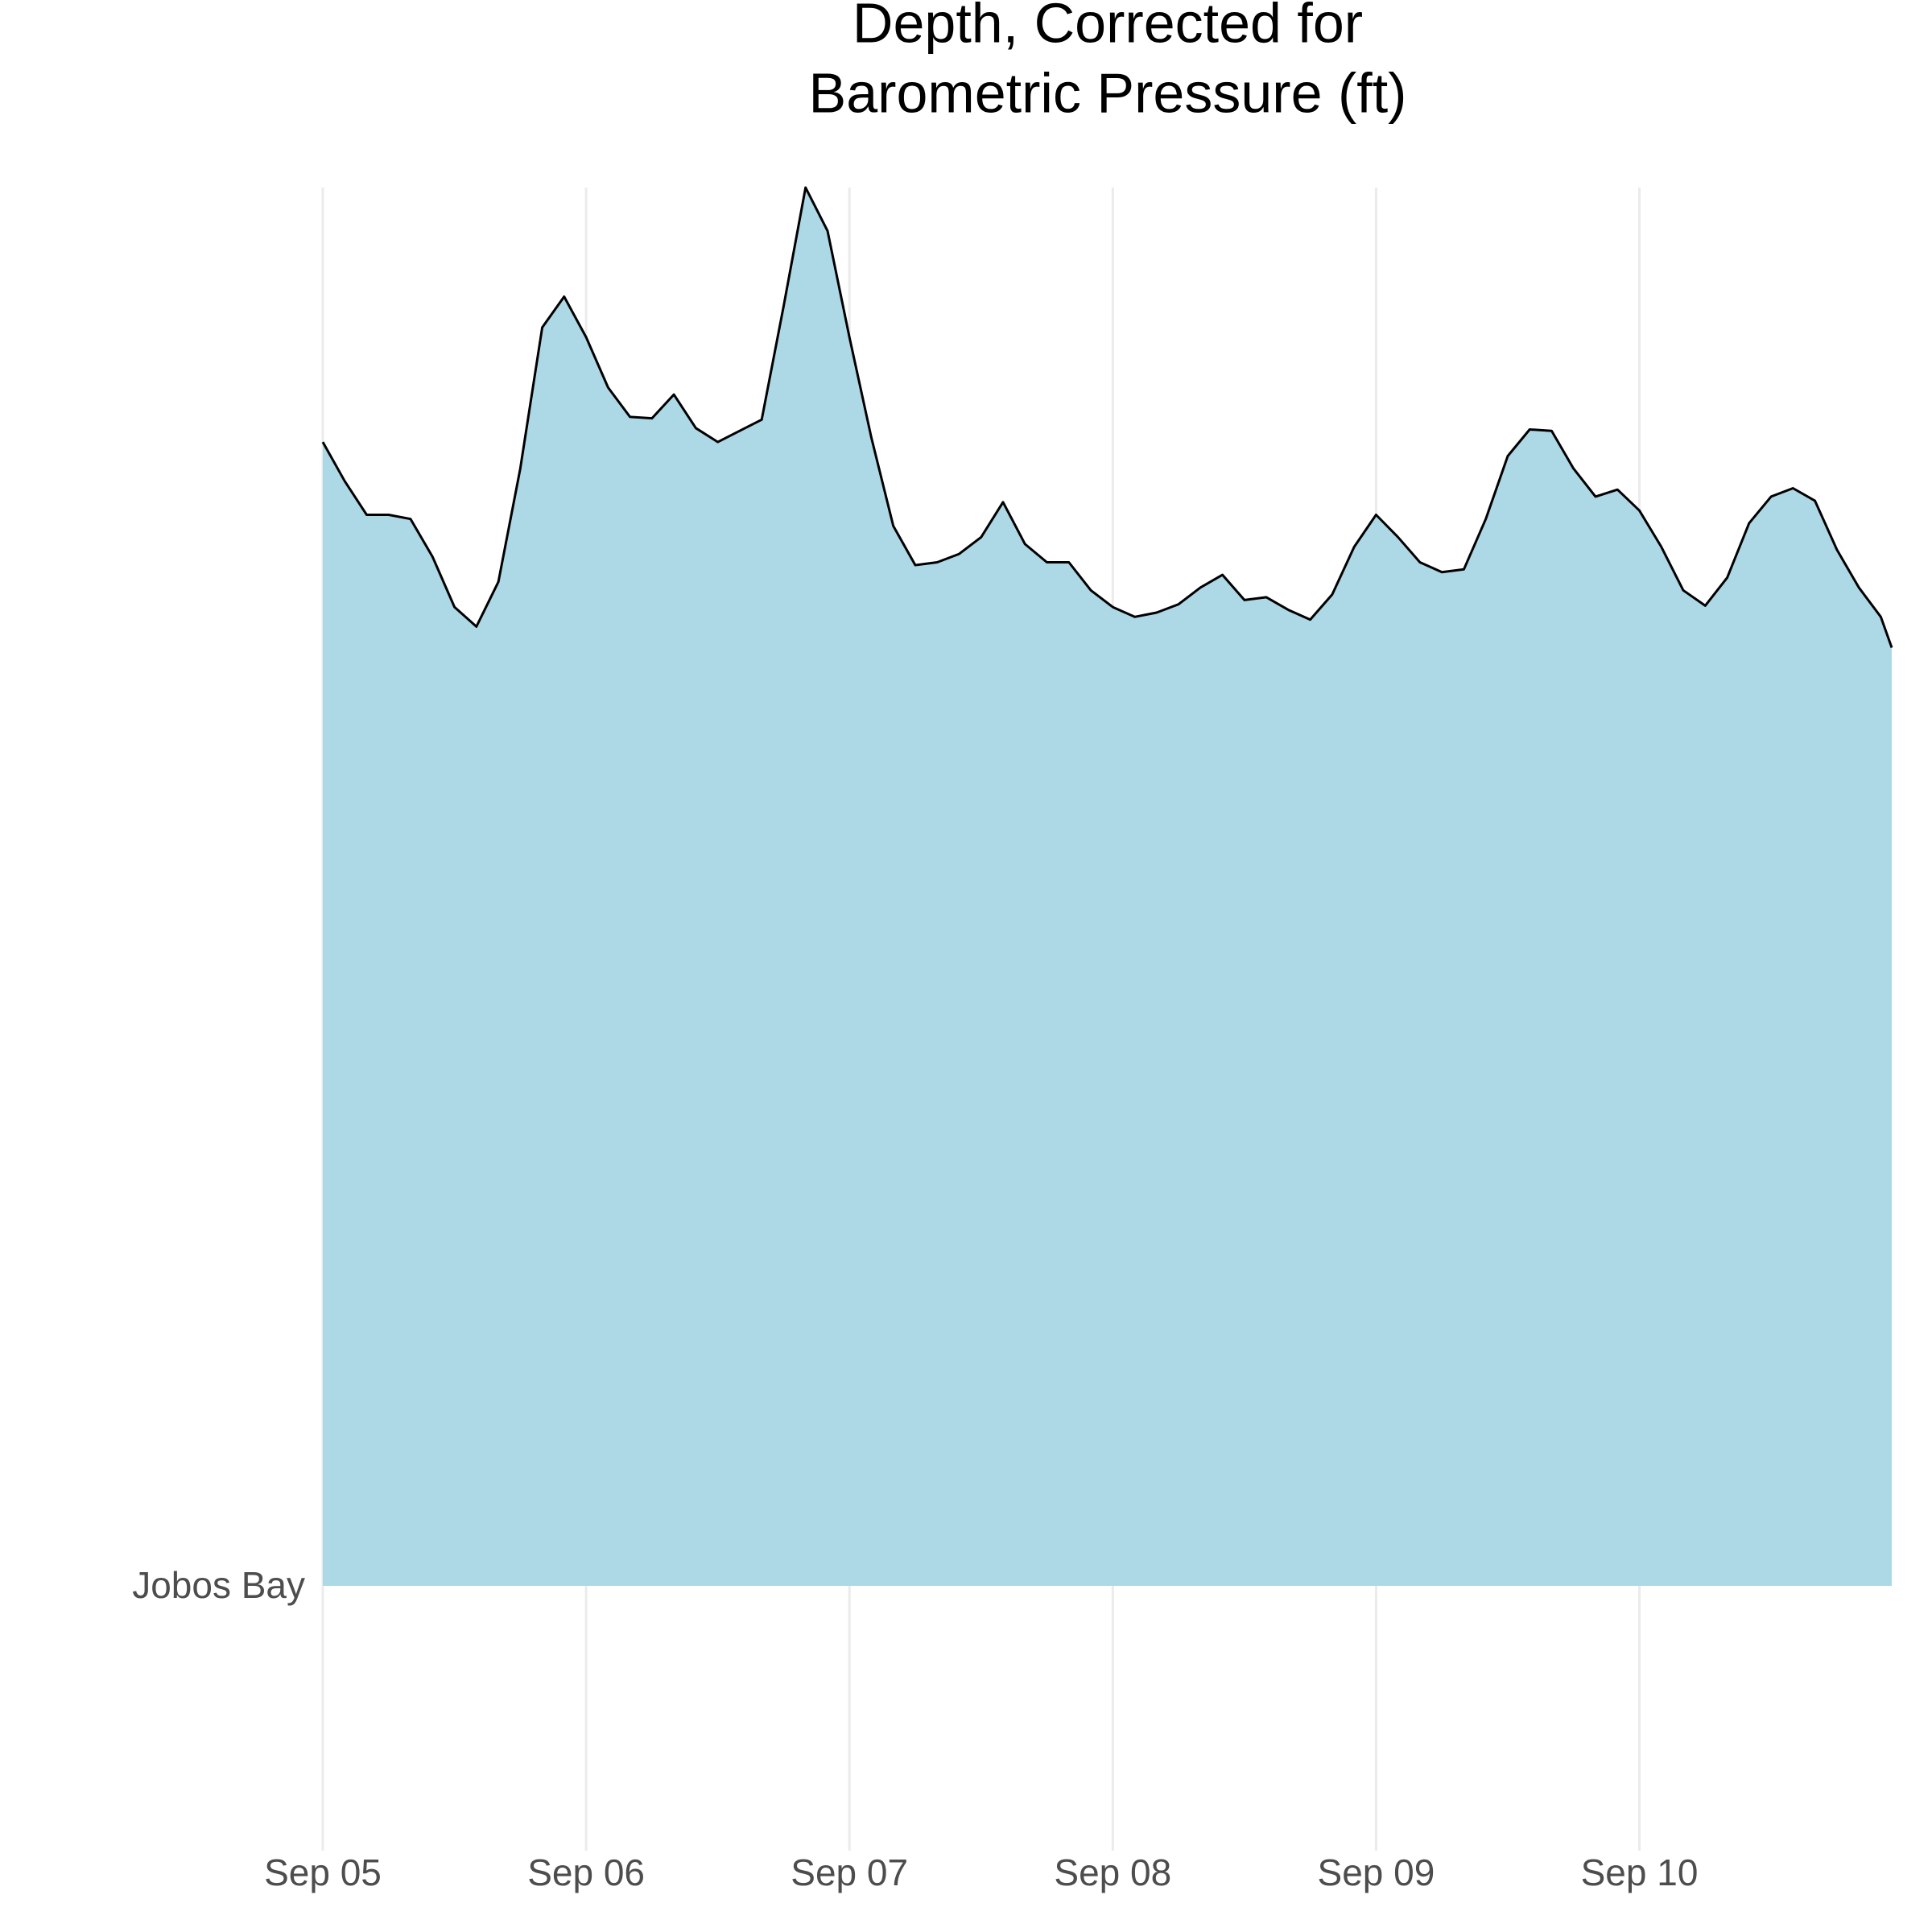 This screenshot has width=1932, height=1932. I want to click on x-tick-label: Sep 06, so click(586, 1872).